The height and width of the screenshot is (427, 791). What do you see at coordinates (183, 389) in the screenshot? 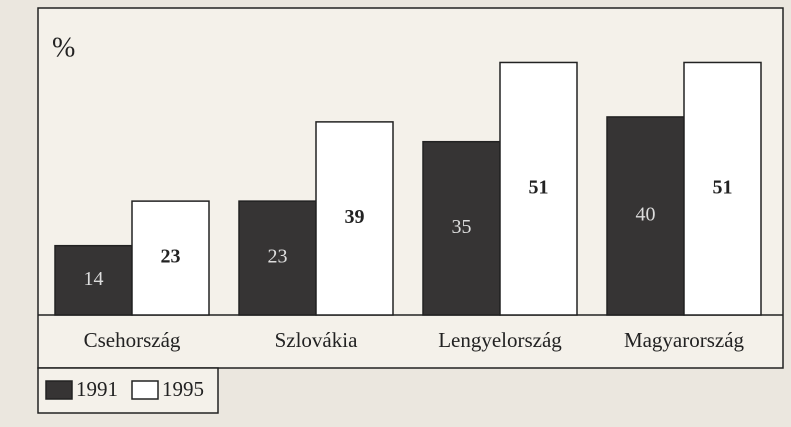
I see `legend-label: 1995` at bounding box center [183, 389].